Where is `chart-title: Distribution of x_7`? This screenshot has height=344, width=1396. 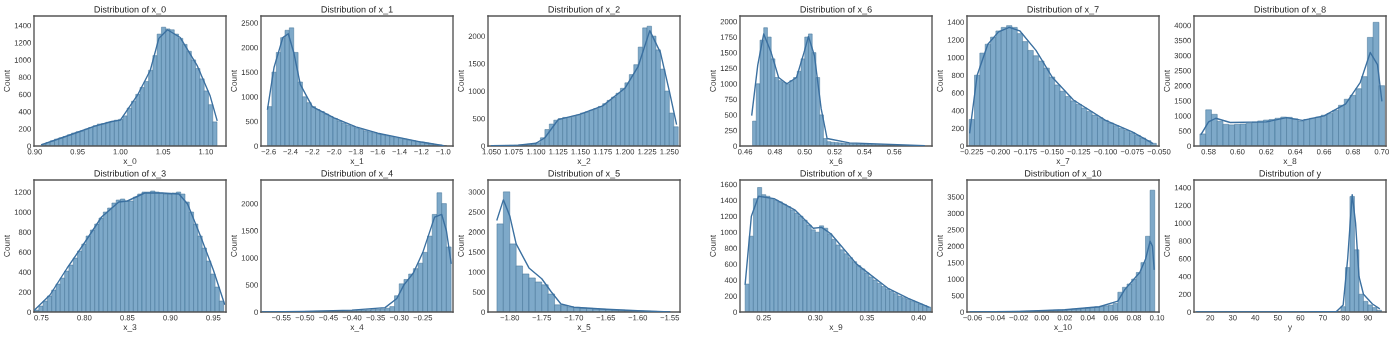 chart-title: Distribution of x_7 is located at coordinates (1063, 10).